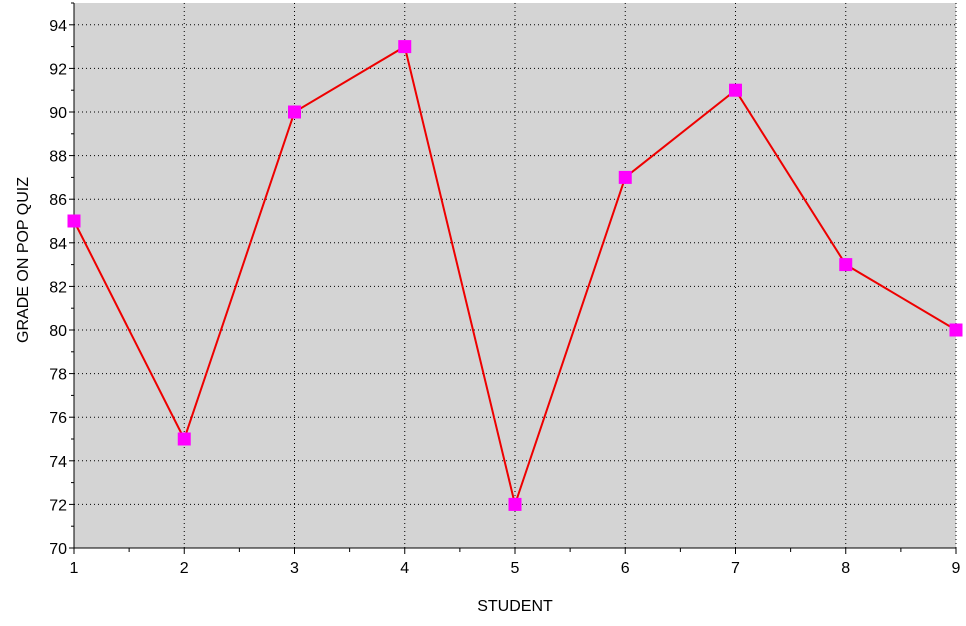 The width and height of the screenshot is (966, 626). What do you see at coordinates (845, 568) in the screenshot?
I see `x-tick-label: 8` at bounding box center [845, 568].